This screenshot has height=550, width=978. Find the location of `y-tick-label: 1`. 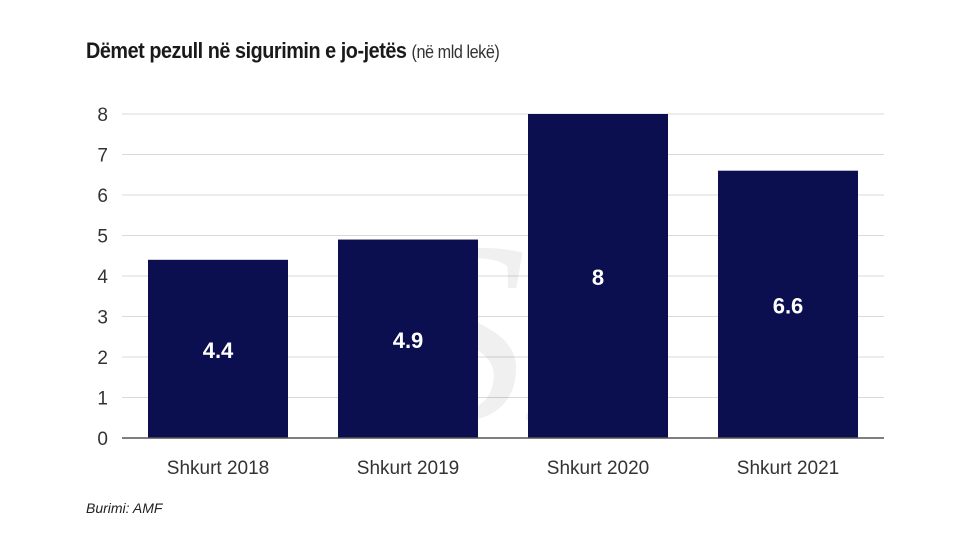

y-tick-label: 1 is located at coordinates (102, 399).